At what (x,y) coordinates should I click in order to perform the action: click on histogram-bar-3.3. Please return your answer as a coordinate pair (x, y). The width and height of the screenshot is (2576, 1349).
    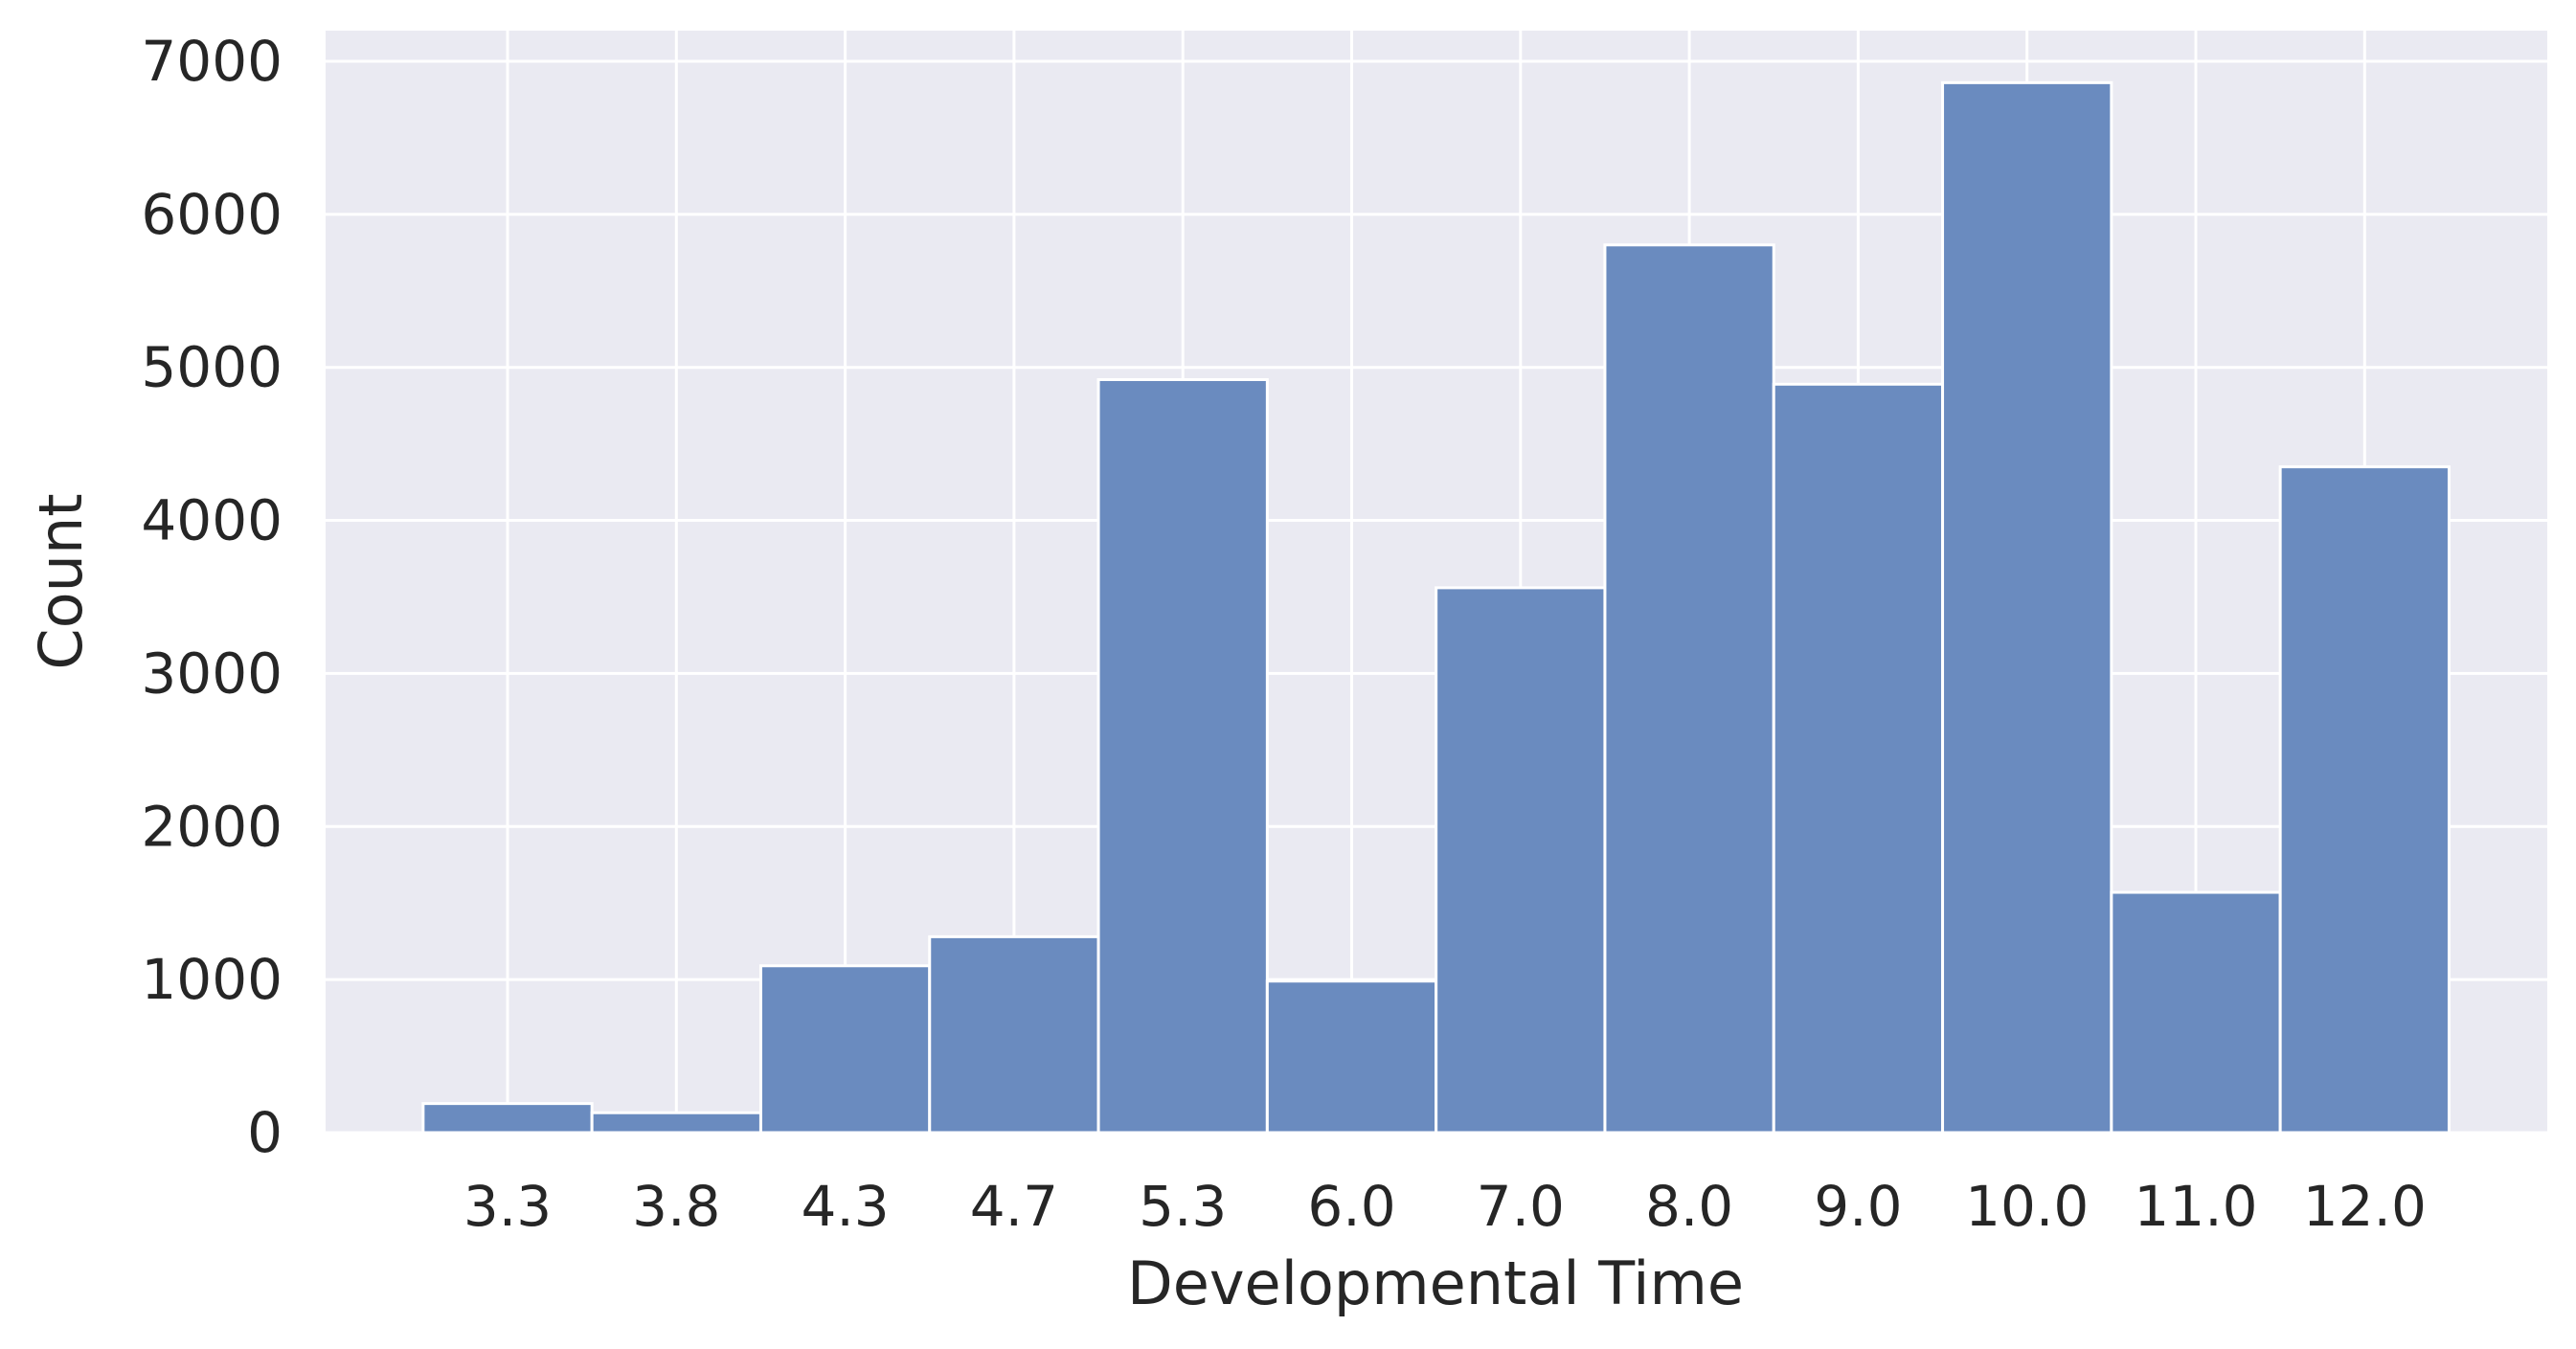
    Looking at the image, I should click on (507, 1118).